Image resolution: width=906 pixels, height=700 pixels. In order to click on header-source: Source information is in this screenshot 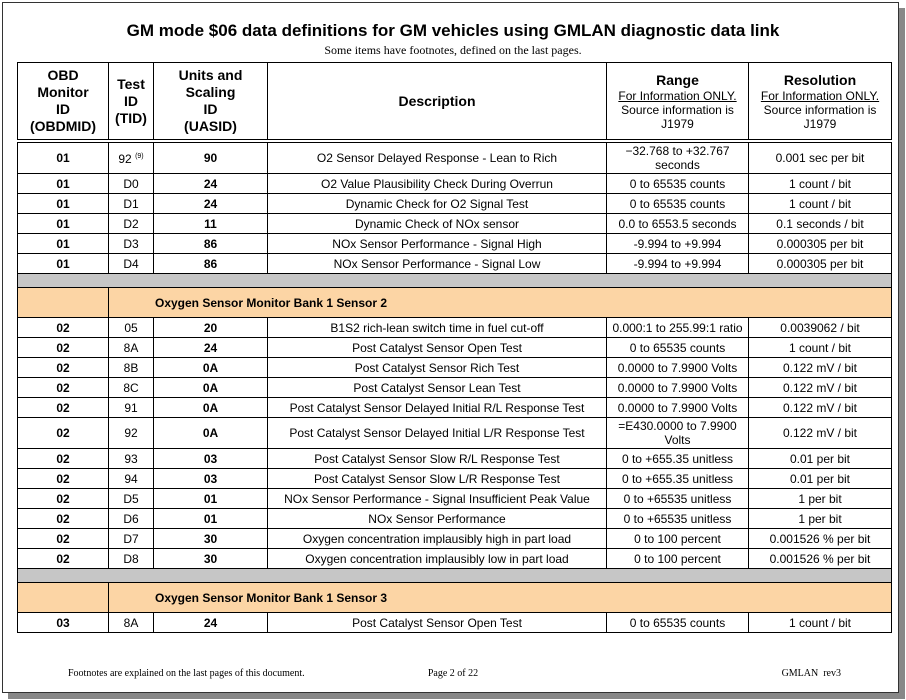, I will do `click(820, 109)`.